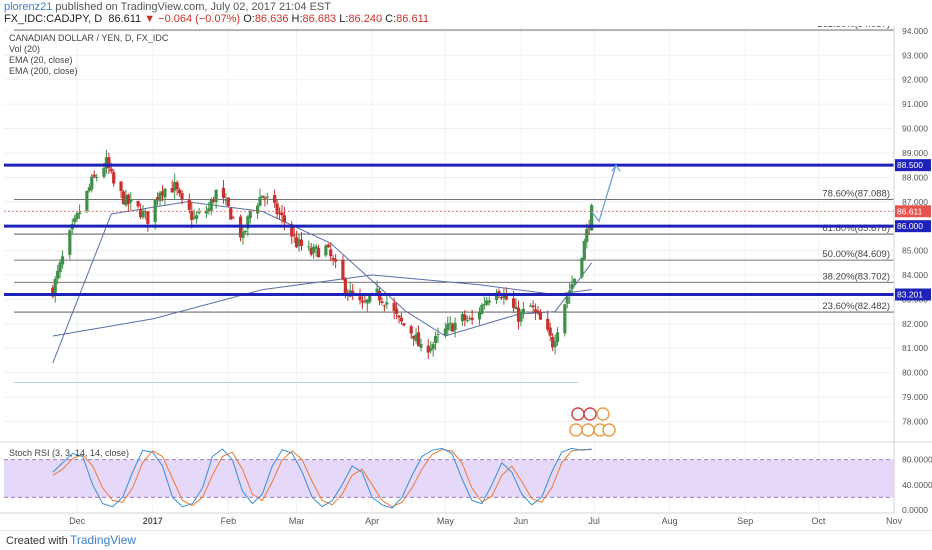  Describe the element at coordinates (856, 306) in the screenshot. I see `fib-label: 23.60%(82.482)` at that location.